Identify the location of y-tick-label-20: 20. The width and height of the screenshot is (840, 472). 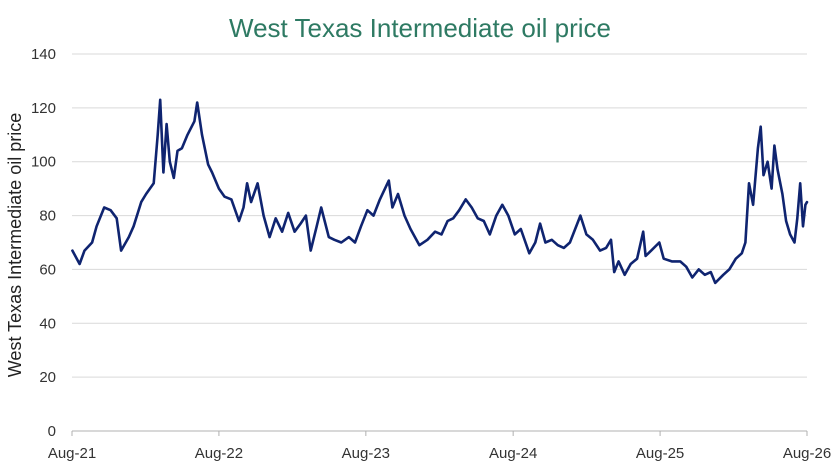
(47, 377).